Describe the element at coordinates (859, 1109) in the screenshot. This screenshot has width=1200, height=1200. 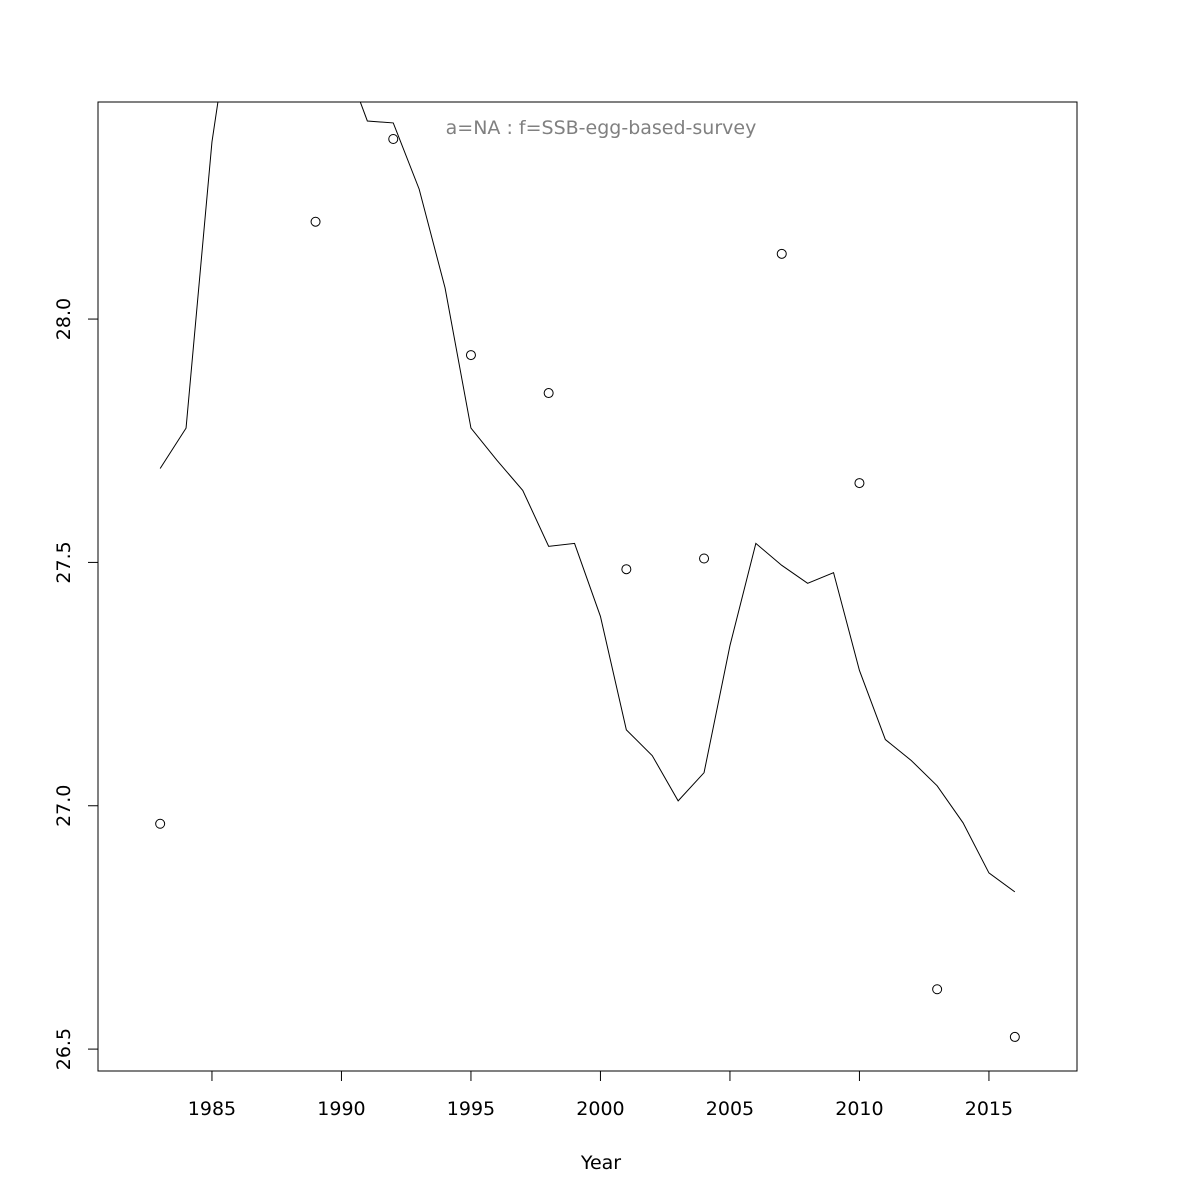
I see `x-tick-label: 2010` at that location.